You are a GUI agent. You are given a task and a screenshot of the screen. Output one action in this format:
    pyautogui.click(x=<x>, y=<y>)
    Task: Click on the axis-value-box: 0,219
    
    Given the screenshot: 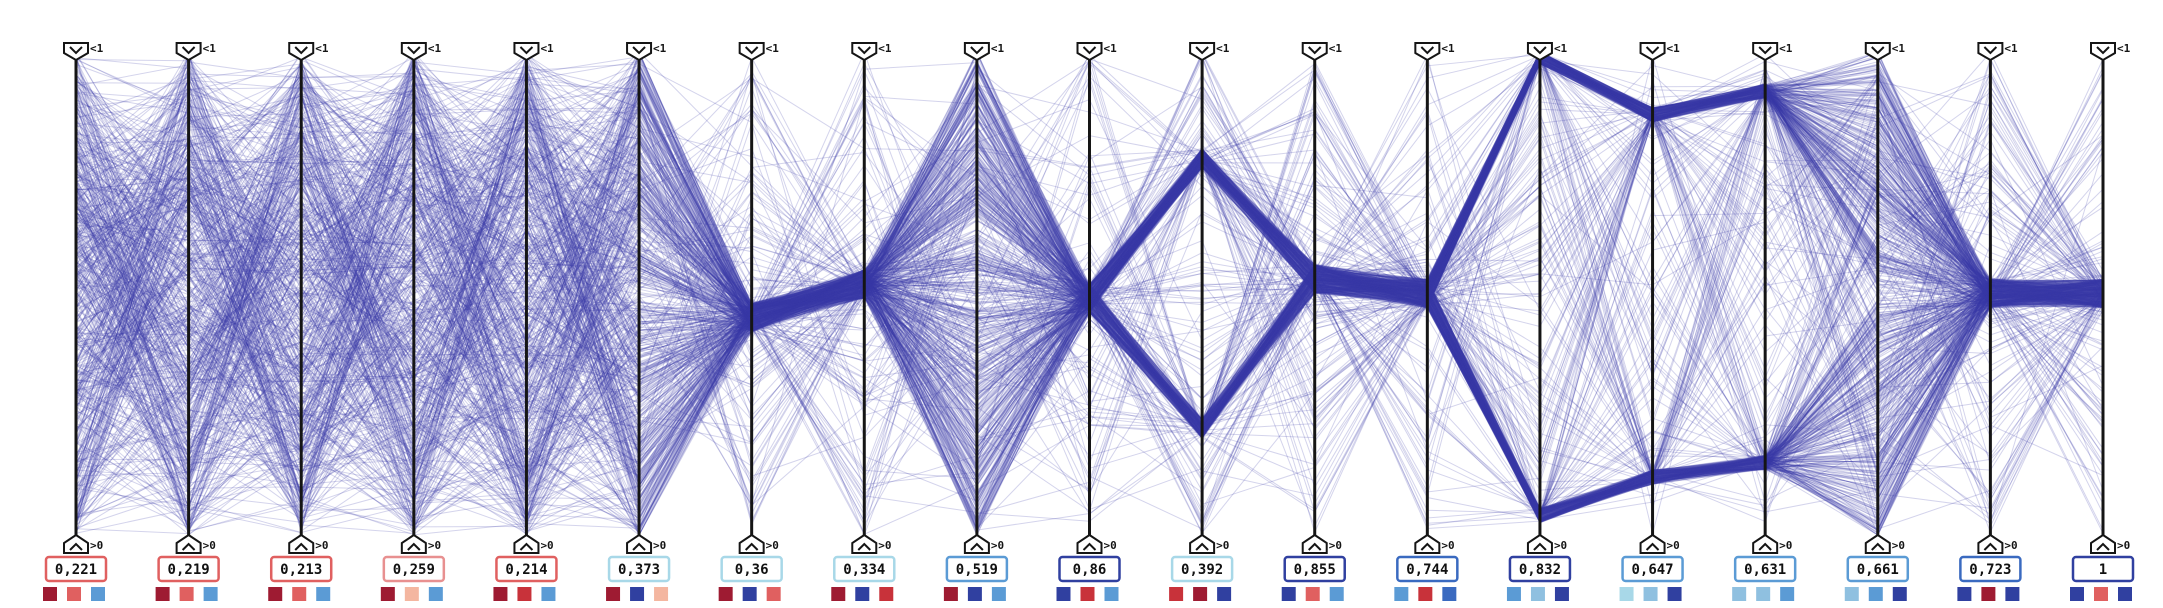 What is the action you would take?
    pyautogui.click(x=188, y=569)
    